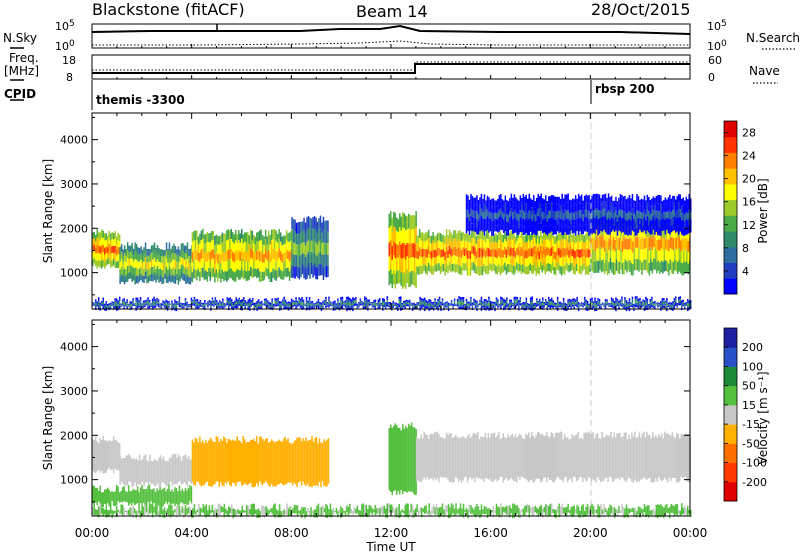 The height and width of the screenshot is (554, 800). What do you see at coordinates (392, 67) in the screenshot?
I see `freq-panel: Freq. [MHz] 18 8 60 0 Nave` at bounding box center [392, 67].